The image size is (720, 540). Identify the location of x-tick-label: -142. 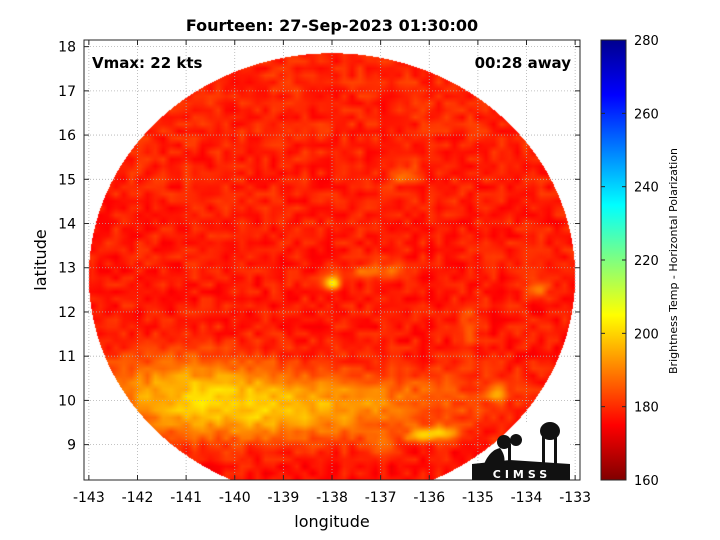
(138, 498).